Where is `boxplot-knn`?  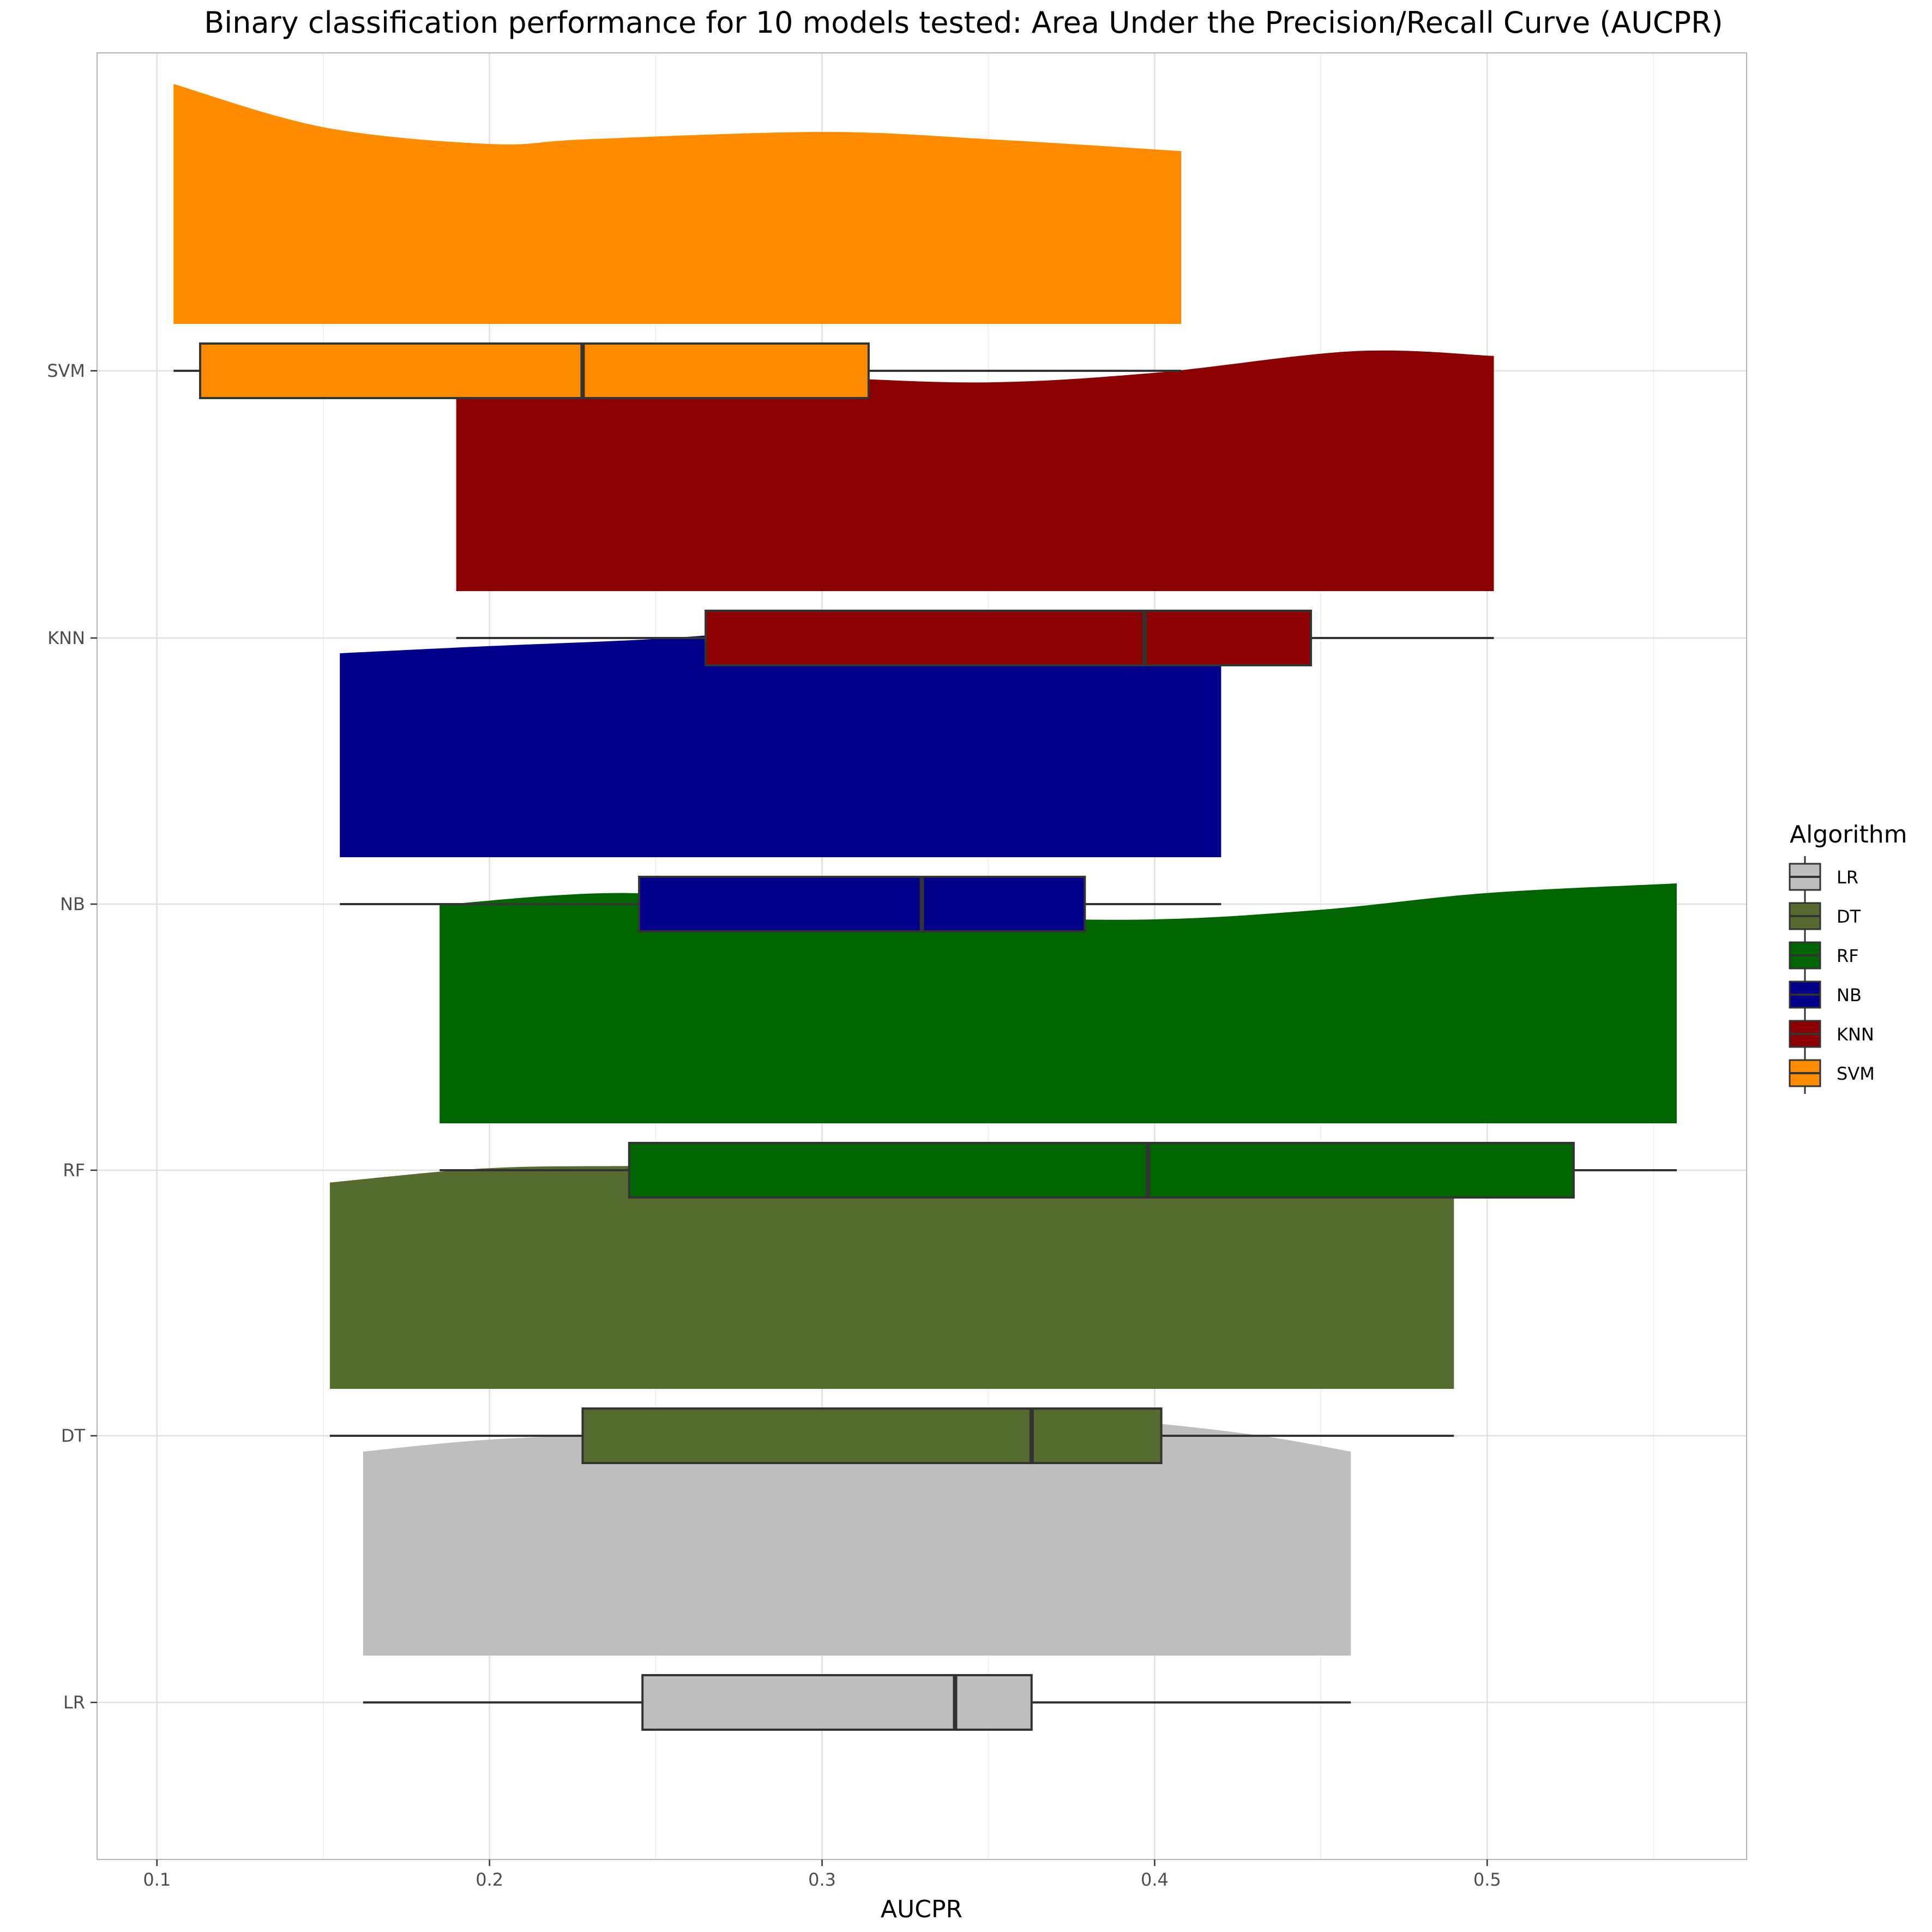 boxplot-knn is located at coordinates (975, 638).